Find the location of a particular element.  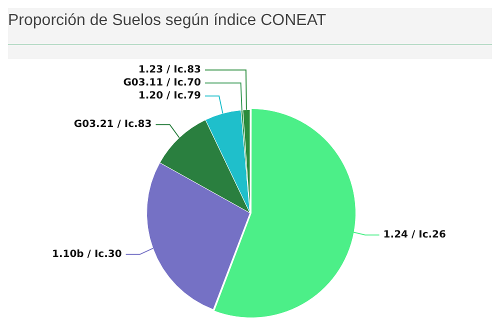

slice-label: 1.10b / Ic.30 is located at coordinates (87, 254).